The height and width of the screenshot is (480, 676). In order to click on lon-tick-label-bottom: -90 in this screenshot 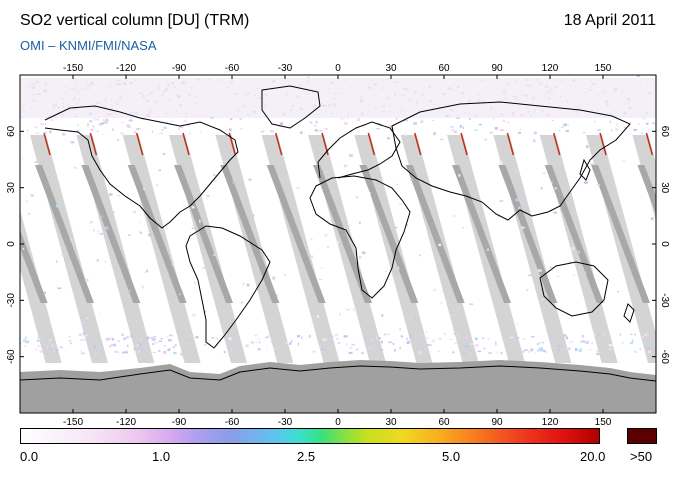, I will do `click(179, 422)`.